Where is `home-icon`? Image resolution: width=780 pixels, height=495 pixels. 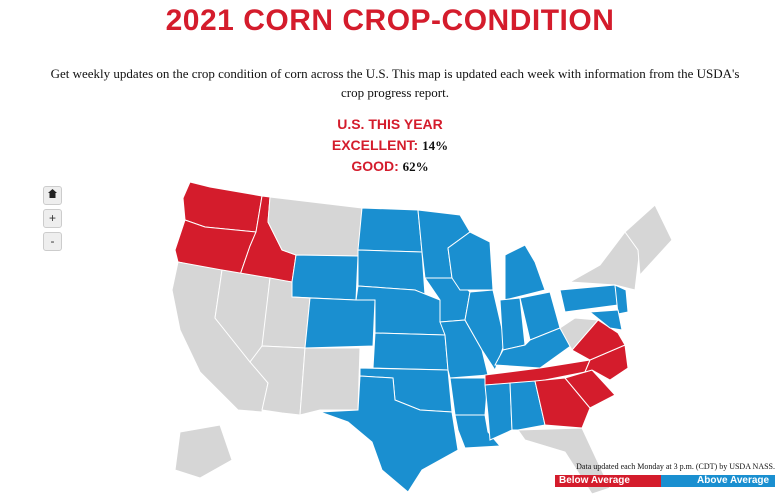
home-icon is located at coordinates (52, 193).